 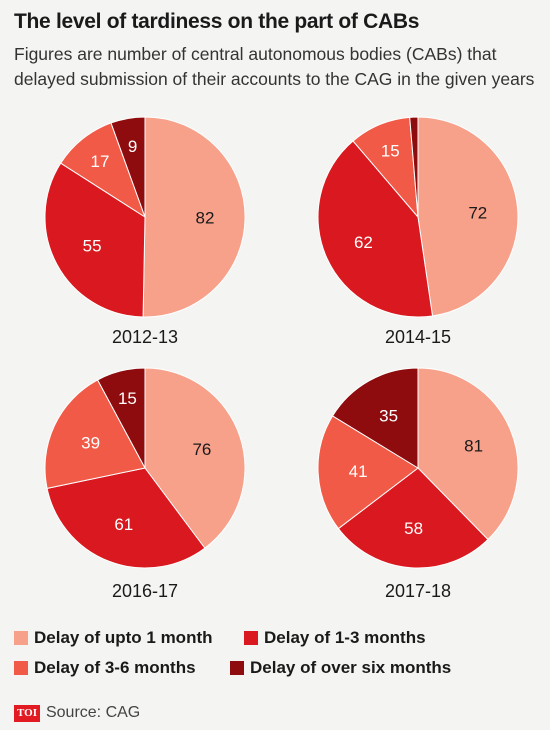 What do you see at coordinates (145, 591) in the screenshot?
I see `pie-year-label: 2016-17` at bounding box center [145, 591].